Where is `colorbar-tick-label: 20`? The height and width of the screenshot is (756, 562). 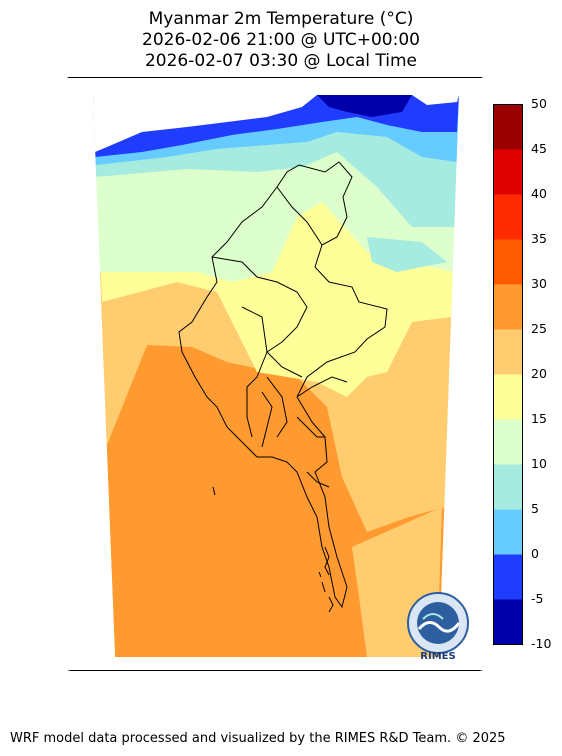
colorbar-tick-label: 20 is located at coordinates (539, 373).